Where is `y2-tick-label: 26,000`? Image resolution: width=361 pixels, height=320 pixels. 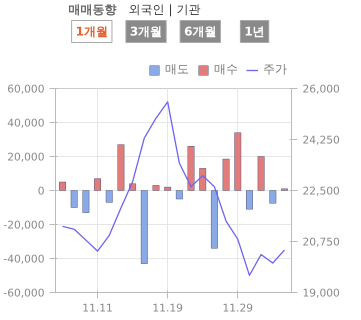 y2-tick-label: 26,000 is located at coordinates (321, 89).